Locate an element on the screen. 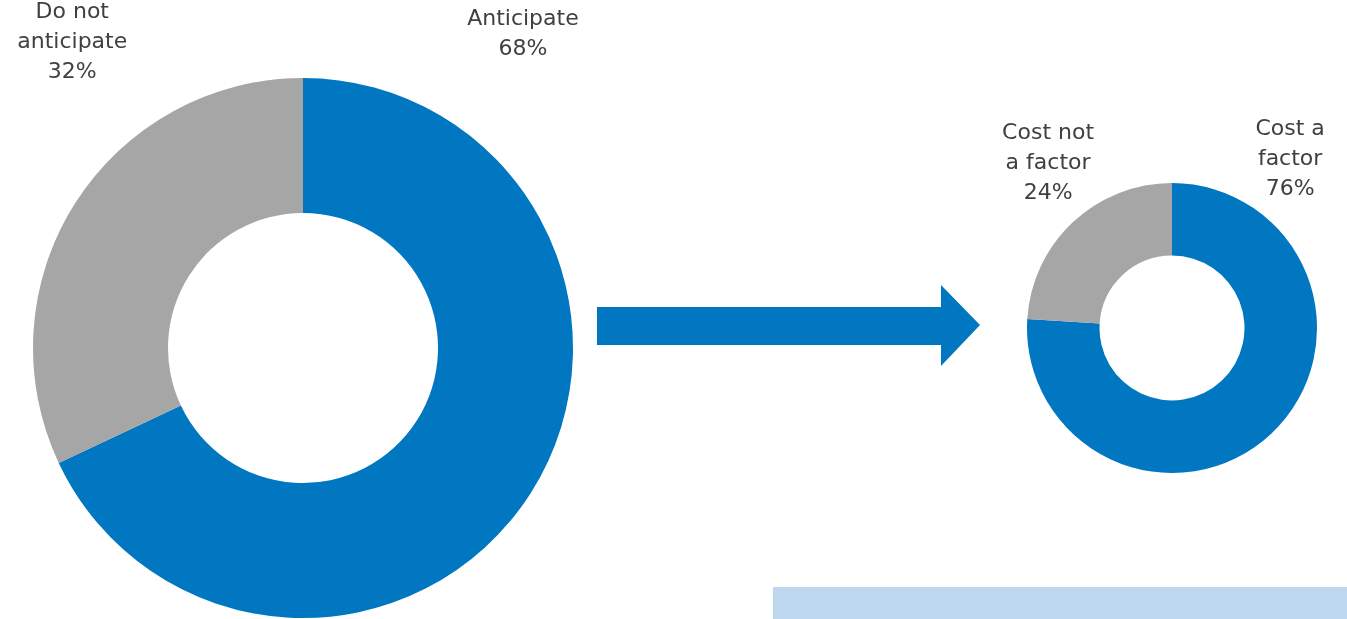 Image resolution: width=1347 pixels, height=619 pixels. data-label: 76% is located at coordinates (1290, 188).